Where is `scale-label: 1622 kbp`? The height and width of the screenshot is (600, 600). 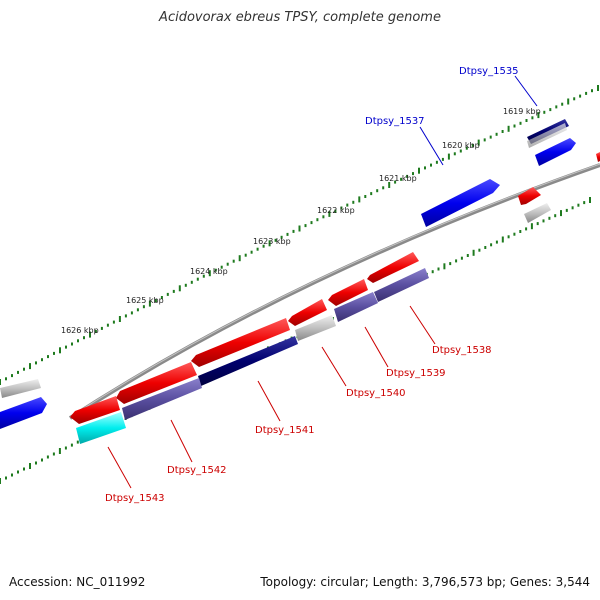
scale-label: 1622 kbp is located at coordinates (336, 210).